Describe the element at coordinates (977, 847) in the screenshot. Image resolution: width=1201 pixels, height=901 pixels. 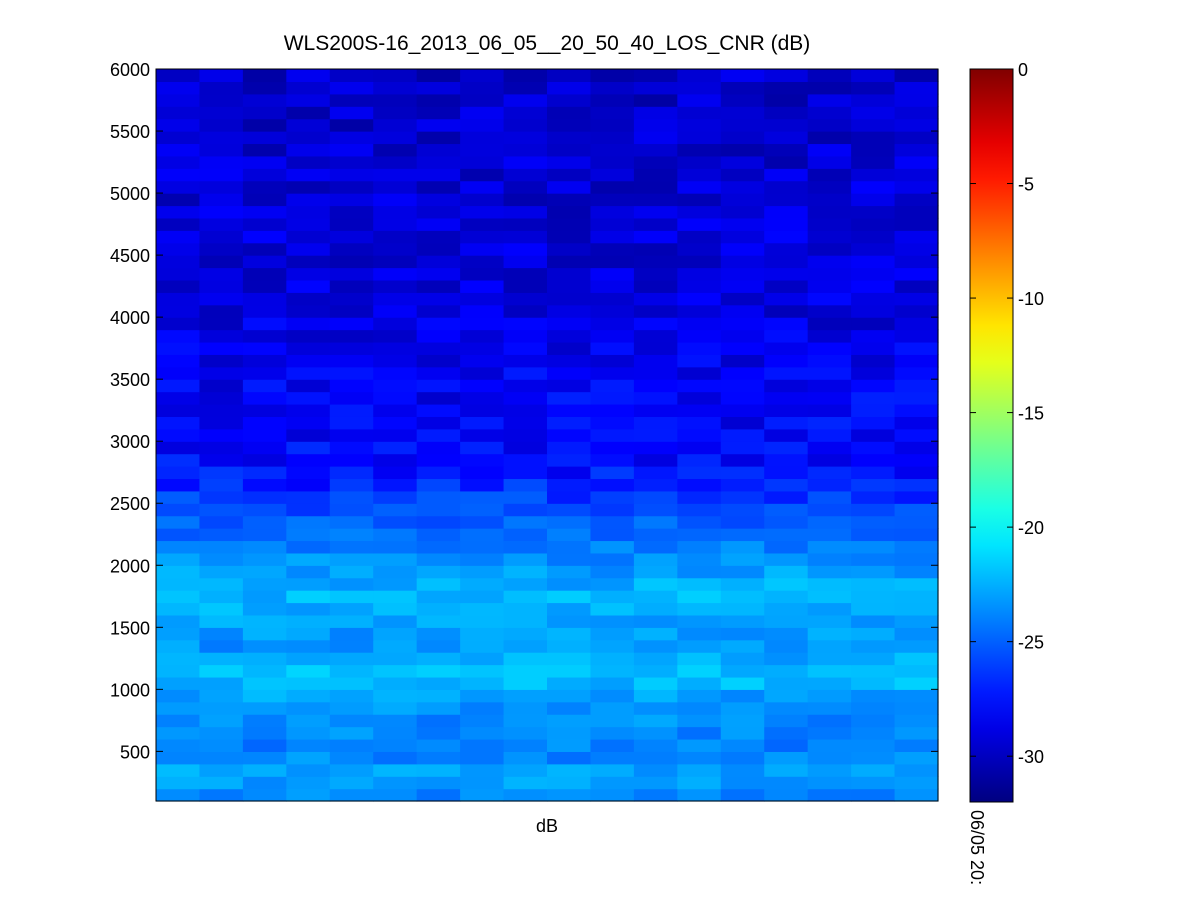
I see `colorbar-bottom-label: 06/05 20:` at that location.